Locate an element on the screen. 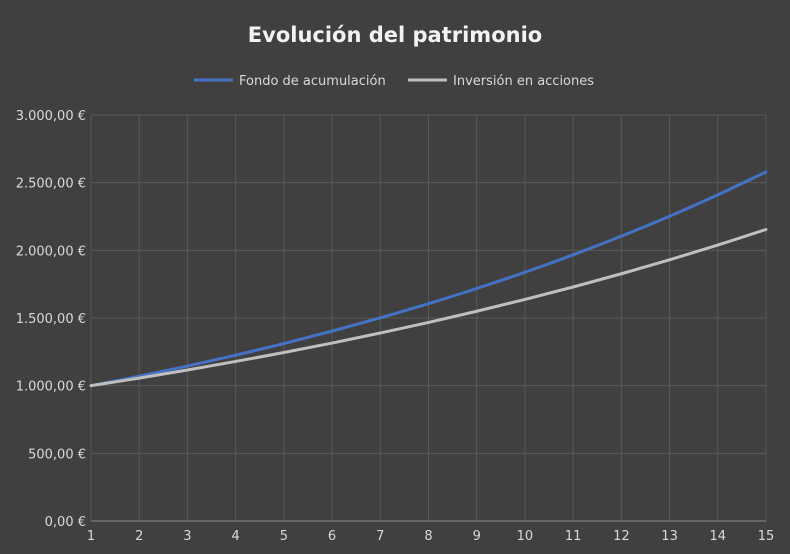  x-tick-label: 10 is located at coordinates (525, 536).